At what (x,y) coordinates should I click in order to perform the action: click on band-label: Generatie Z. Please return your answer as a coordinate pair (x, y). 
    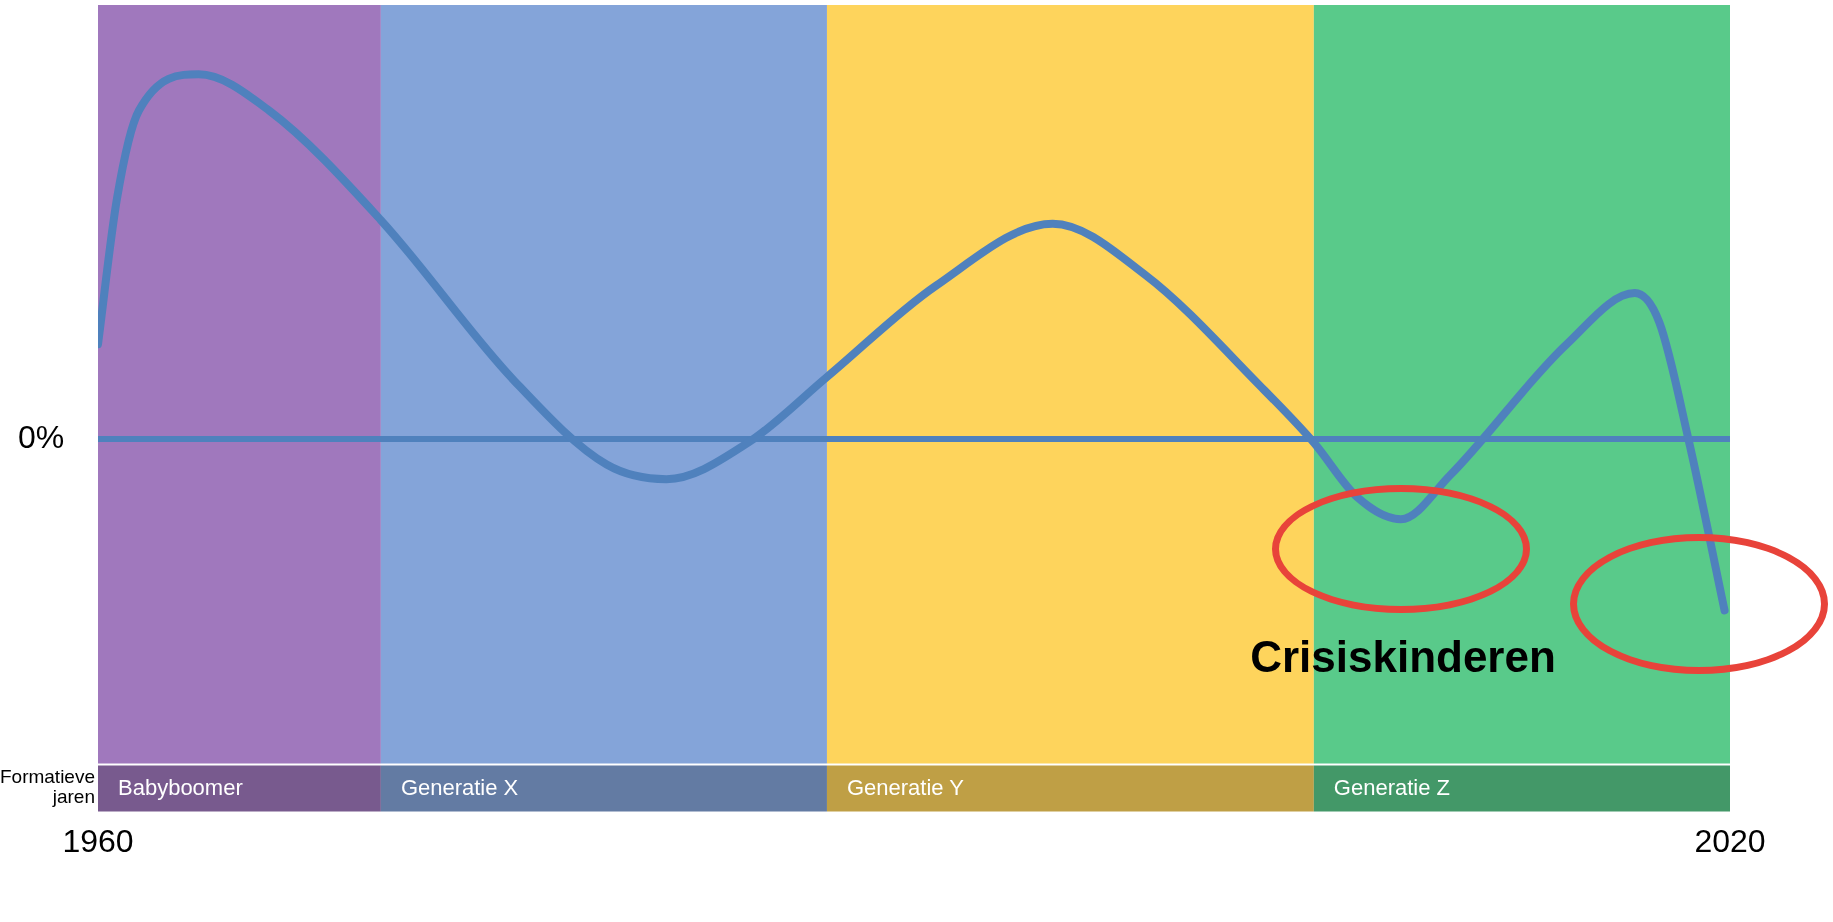
    Looking at the image, I should click on (1392, 787).